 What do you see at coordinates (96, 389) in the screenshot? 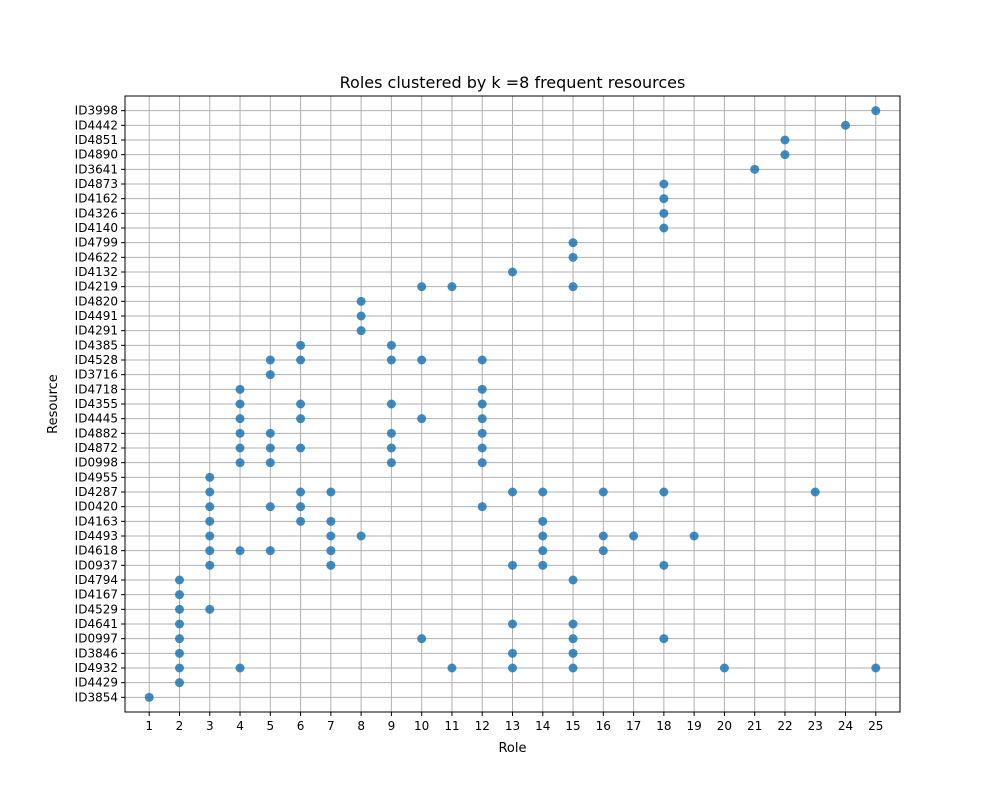
I see `y-tick-label: ID4718` at bounding box center [96, 389].